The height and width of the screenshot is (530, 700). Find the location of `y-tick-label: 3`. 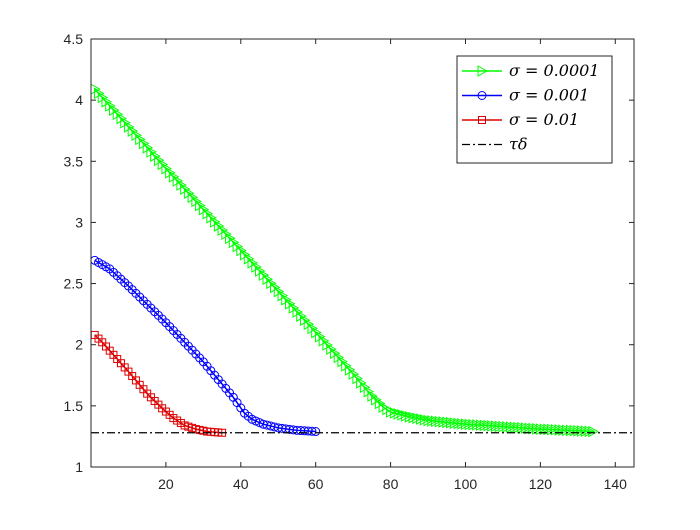

y-tick-label: 3 is located at coordinates (79, 222).